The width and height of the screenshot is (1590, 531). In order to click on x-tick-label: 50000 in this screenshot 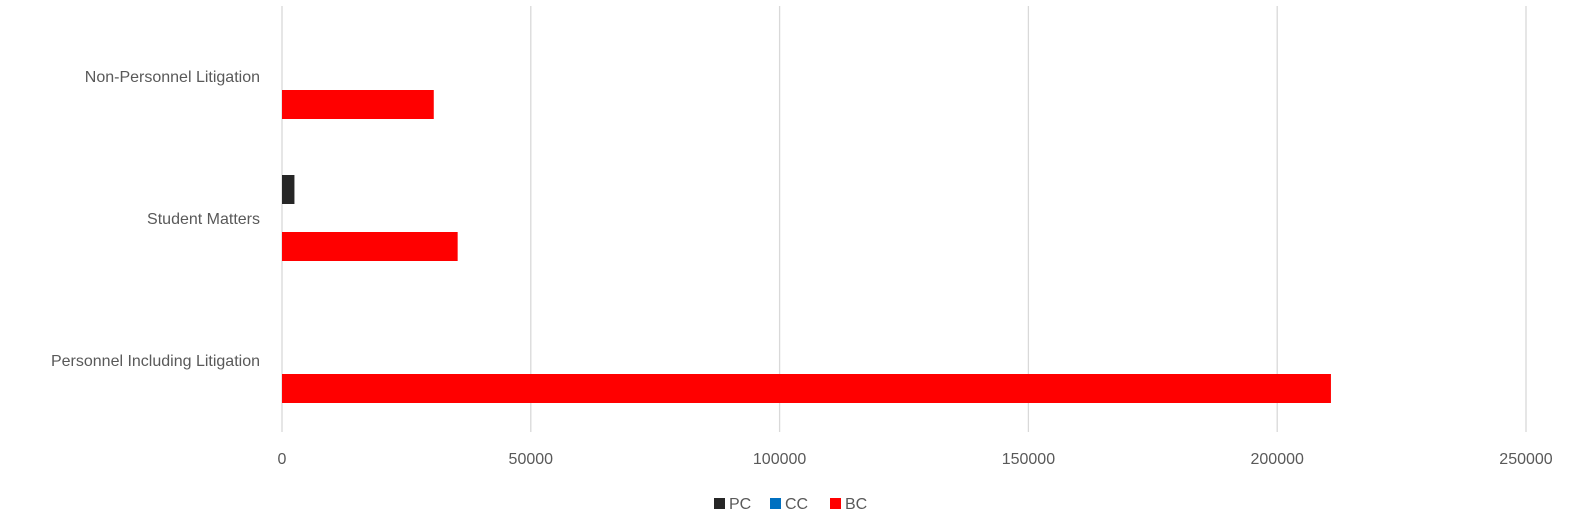, I will do `click(531, 459)`.